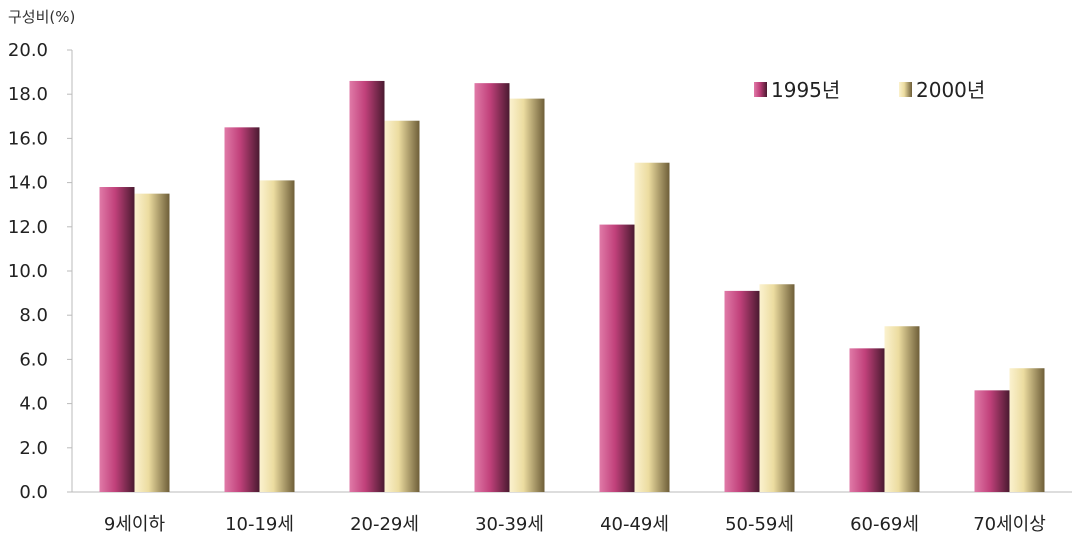 The image size is (1077, 542). Describe the element at coordinates (527, 295) in the screenshot. I see `bar-2000년-30-39세` at that location.